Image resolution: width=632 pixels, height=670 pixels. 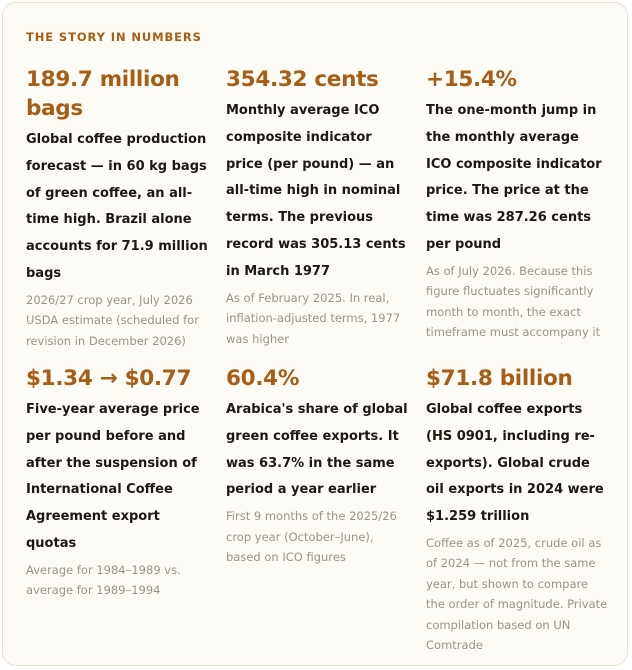 I want to click on stat-headline: 189.7 million bags, so click(x=103, y=94).